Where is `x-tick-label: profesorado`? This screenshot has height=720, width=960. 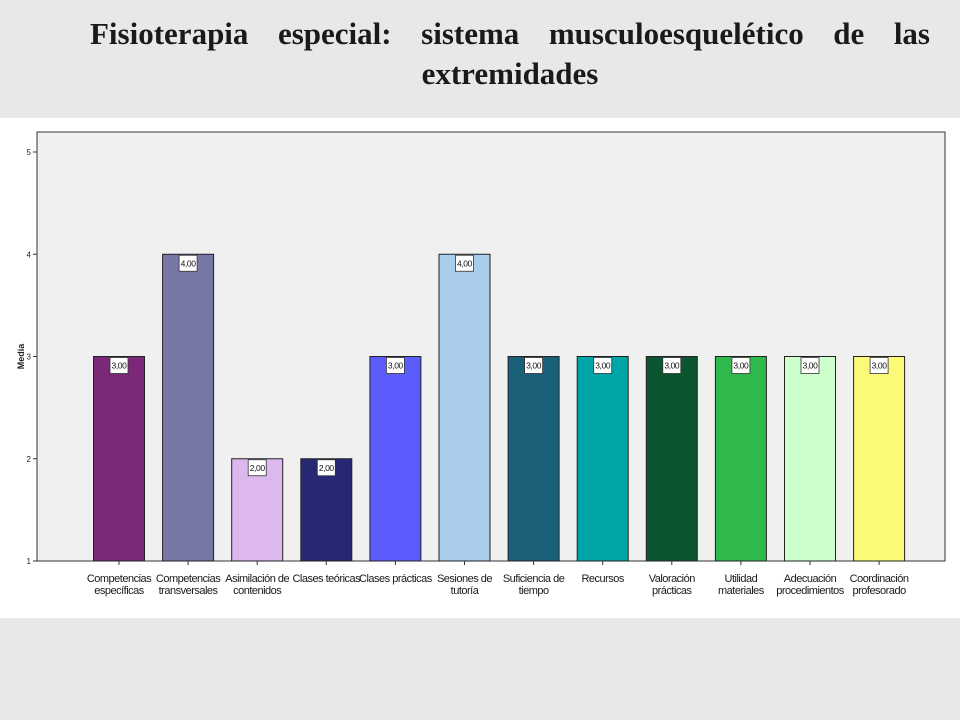 x-tick-label: profesorado is located at coordinates (879, 591).